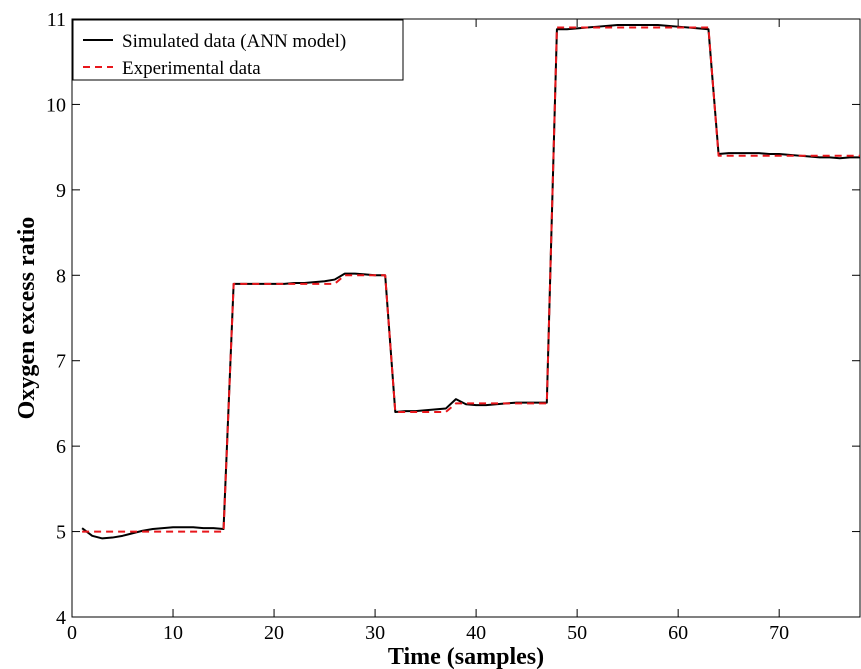 The height and width of the screenshot is (669, 861). Describe the element at coordinates (375, 633) in the screenshot. I see `x-tick-label: 30` at that location.